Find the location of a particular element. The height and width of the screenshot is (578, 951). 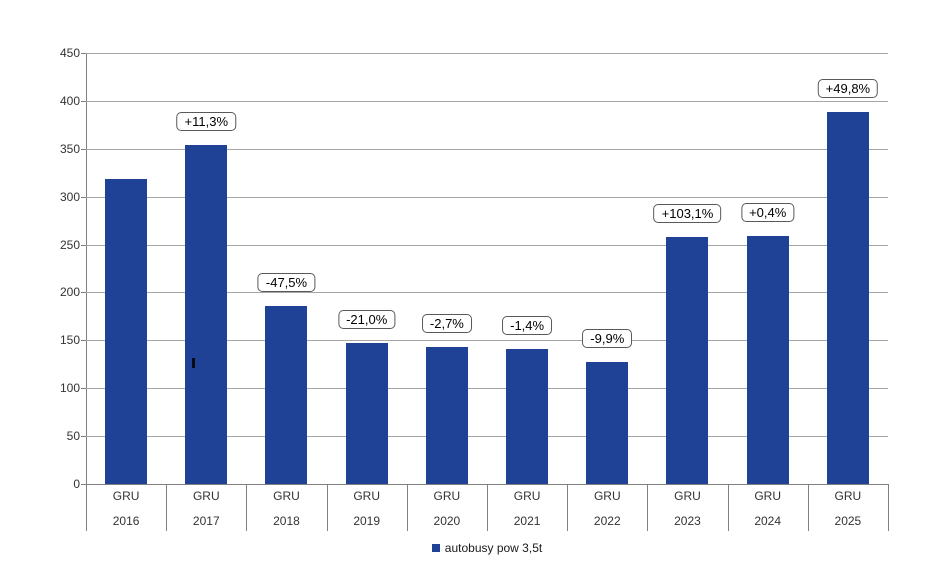

y-tick-label: 100 is located at coordinates (69, 388).